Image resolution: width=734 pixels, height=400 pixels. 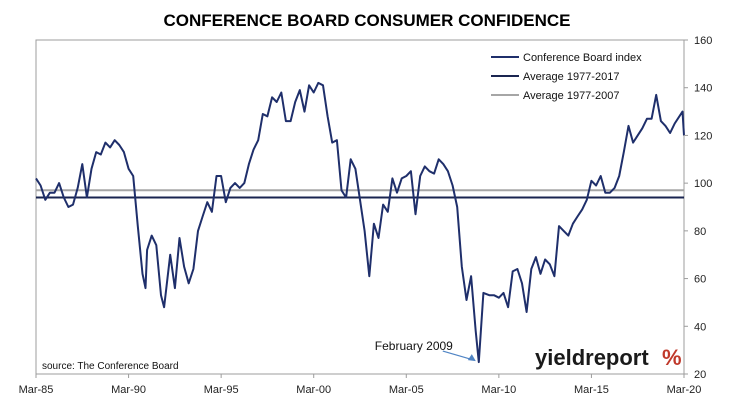 I want to click on y-tick-label: 160, so click(x=703, y=41).